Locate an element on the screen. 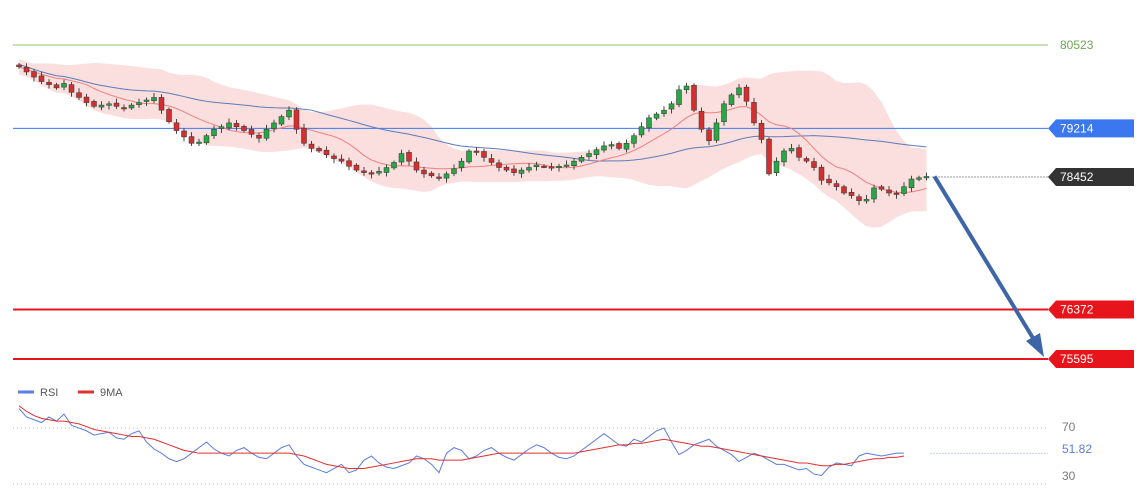  rsi-series-rsi is located at coordinates (461, 442).